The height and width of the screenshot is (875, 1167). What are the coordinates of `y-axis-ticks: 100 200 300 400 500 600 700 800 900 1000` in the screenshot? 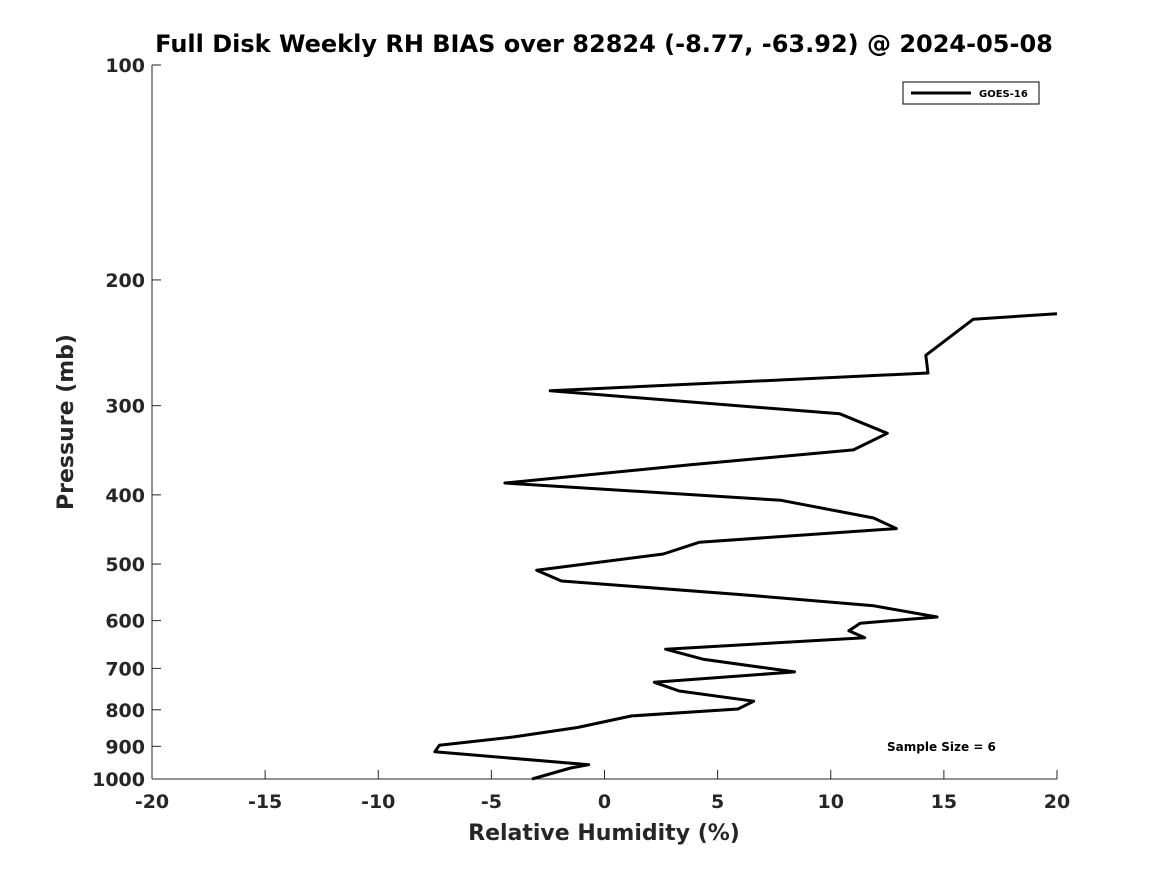 It's located at (126, 423).